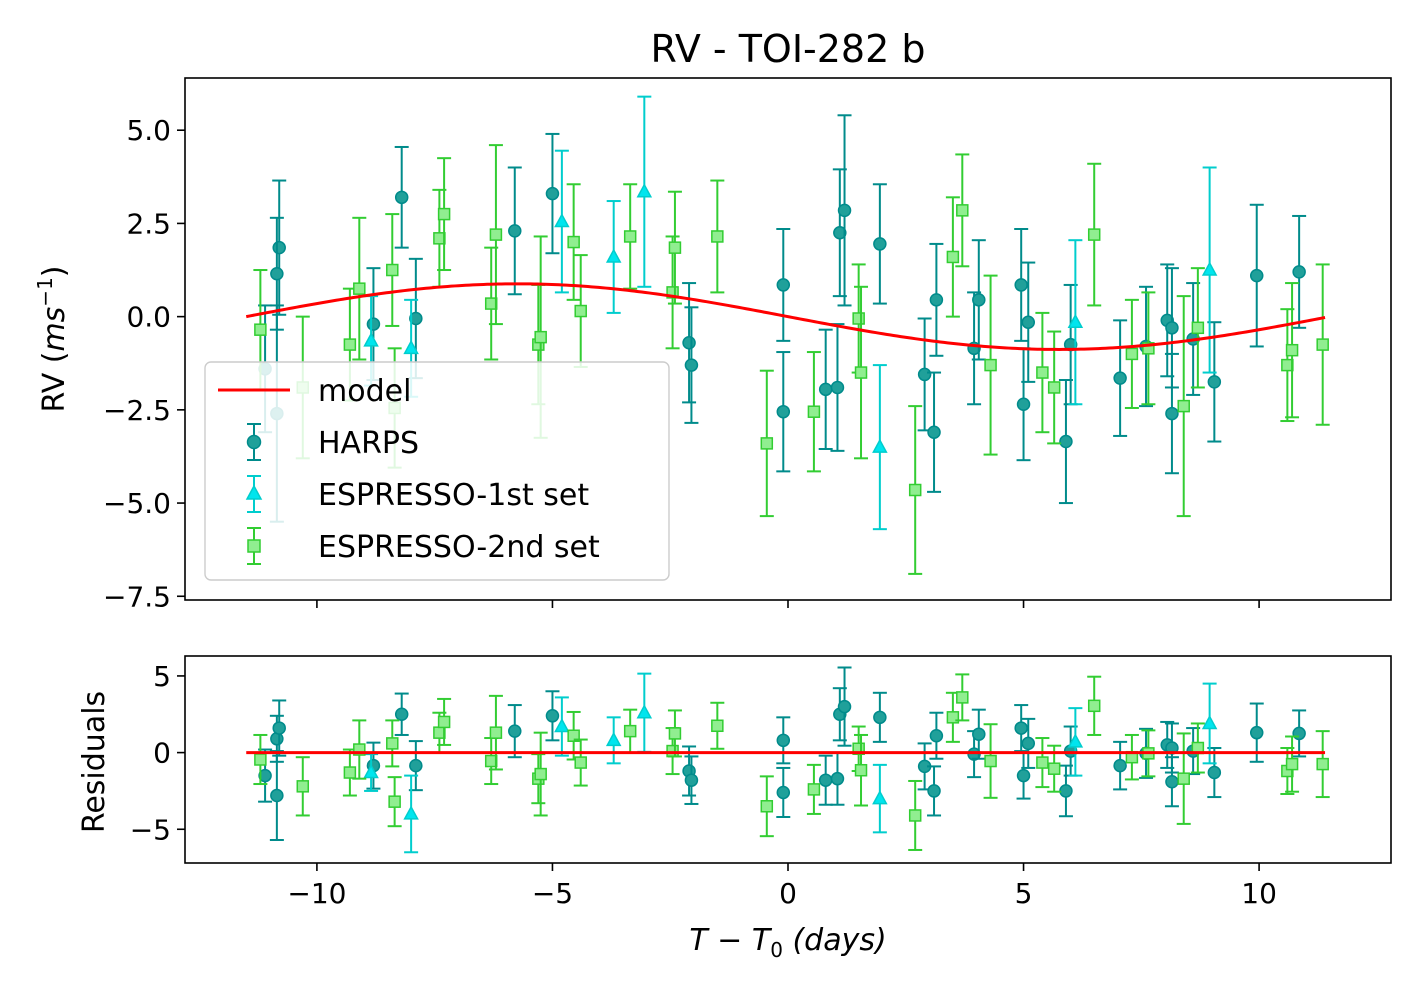 This screenshot has height=991, width=1421. I want to click on resid-series-espresso-2nd-set, so click(791, 762).